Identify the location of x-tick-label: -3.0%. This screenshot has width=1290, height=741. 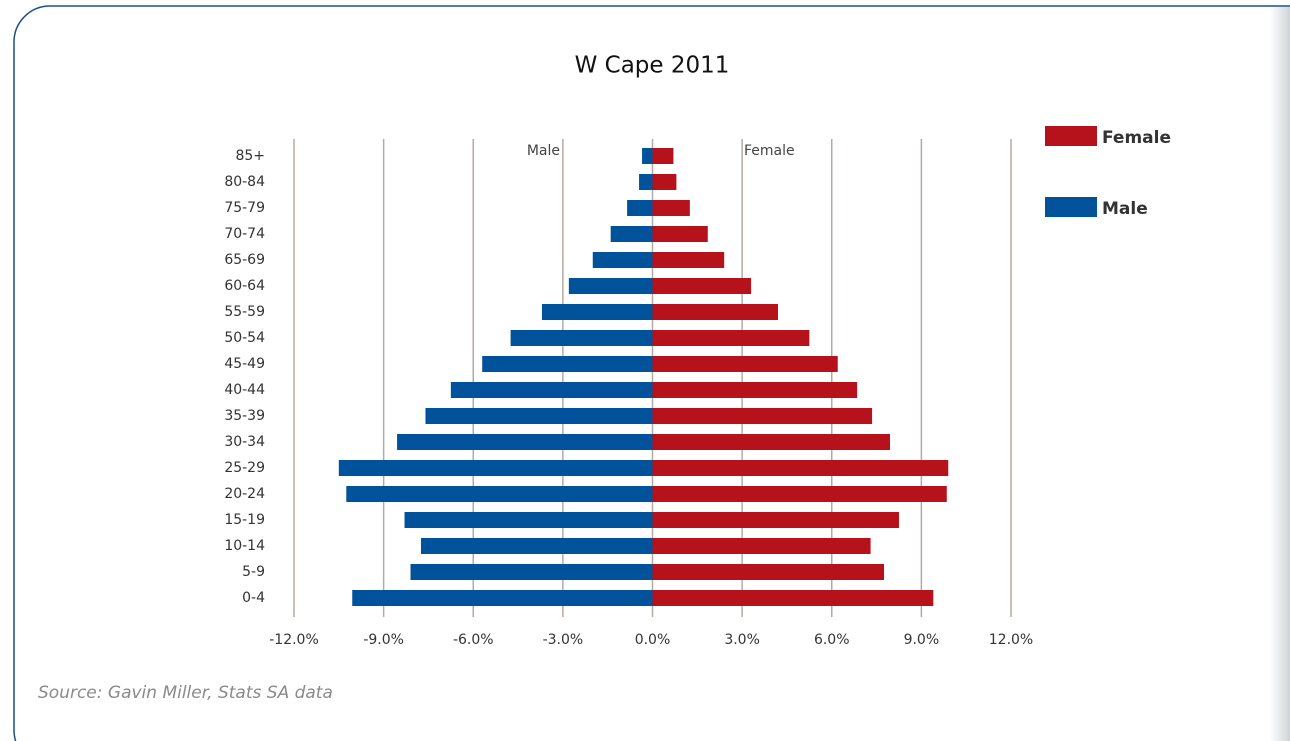
(563, 640).